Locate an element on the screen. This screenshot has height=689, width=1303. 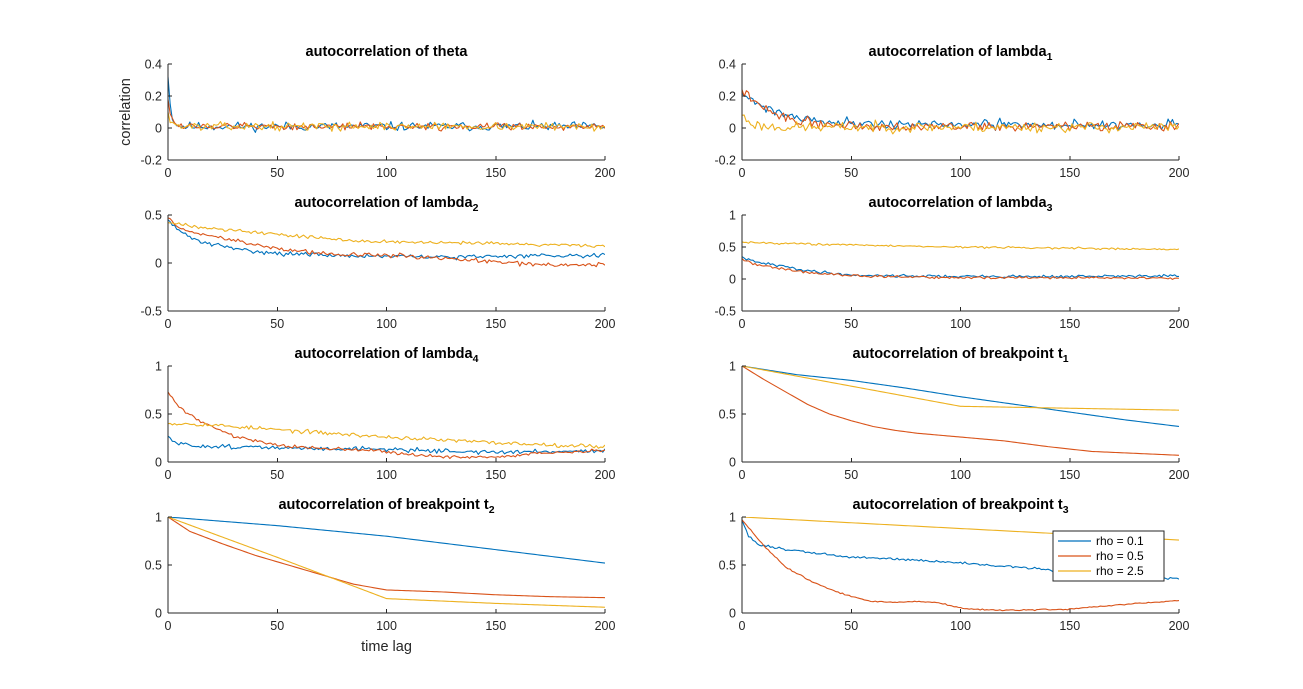
legend-entry: rho = 0.1 is located at coordinates (1120, 541).